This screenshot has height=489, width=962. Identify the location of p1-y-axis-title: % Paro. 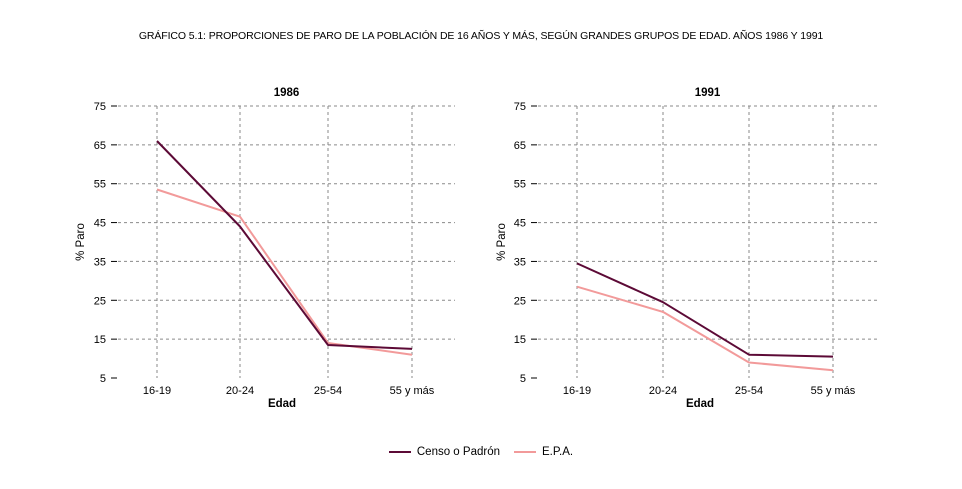
(81, 242).